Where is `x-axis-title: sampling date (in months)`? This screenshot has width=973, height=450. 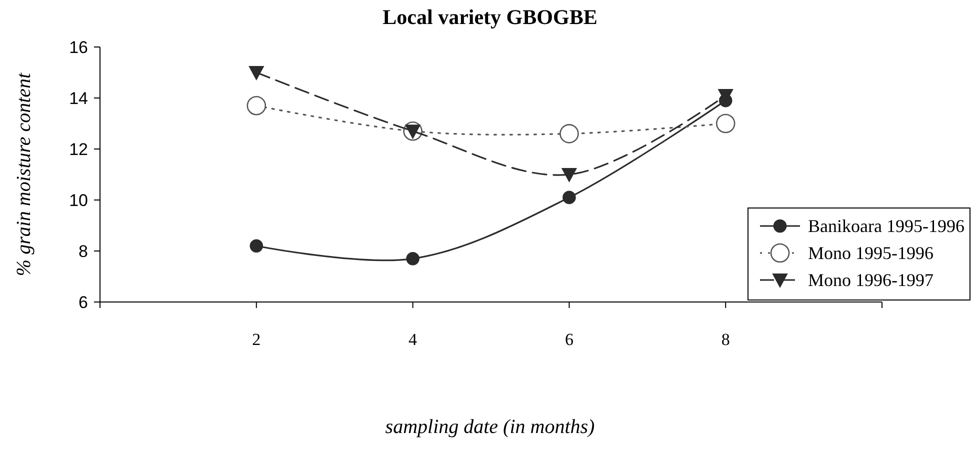
x-axis-title: sampling date (in months) is located at coordinates (490, 427).